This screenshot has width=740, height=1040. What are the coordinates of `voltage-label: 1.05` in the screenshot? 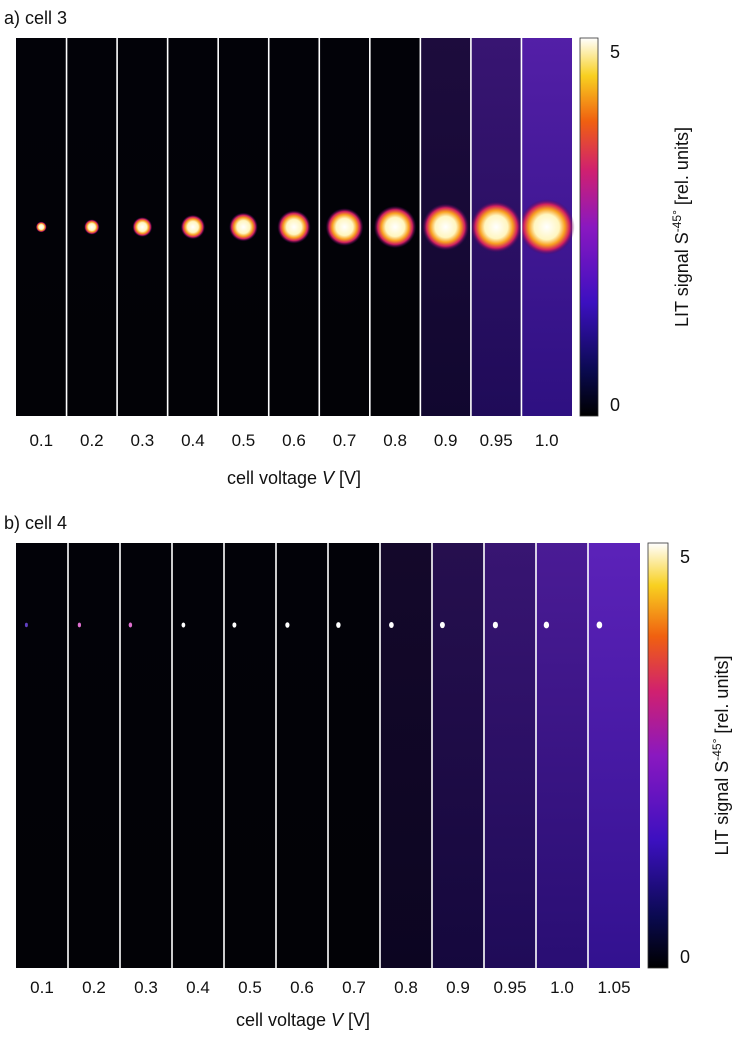 It's located at (613, 987).